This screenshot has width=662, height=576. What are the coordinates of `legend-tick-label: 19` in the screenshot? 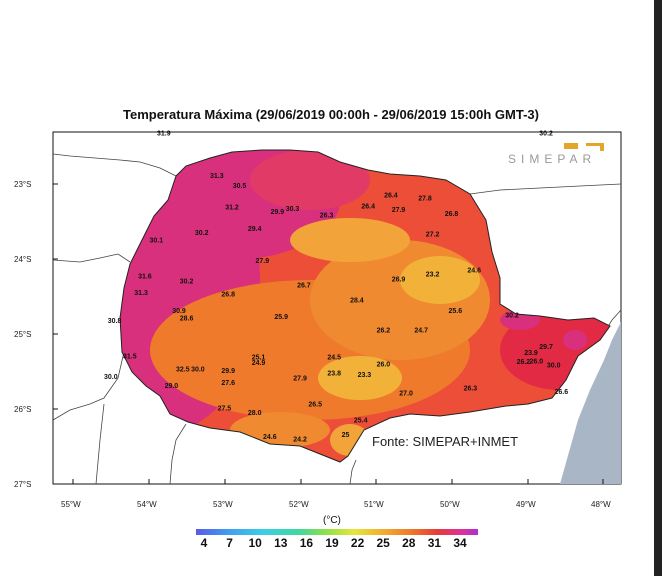 It's located at (332, 543).